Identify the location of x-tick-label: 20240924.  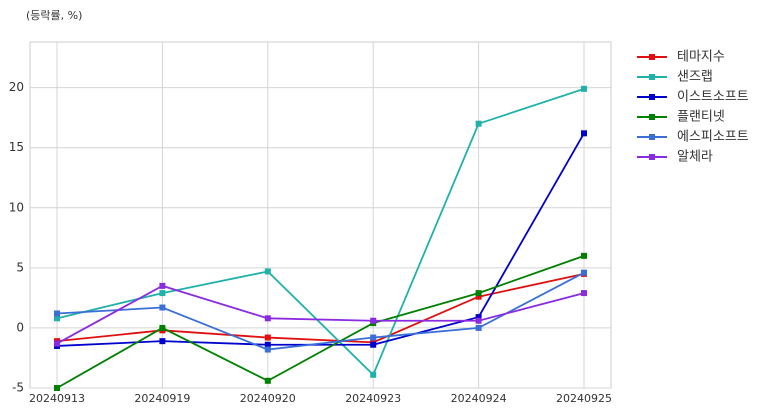
(479, 398).